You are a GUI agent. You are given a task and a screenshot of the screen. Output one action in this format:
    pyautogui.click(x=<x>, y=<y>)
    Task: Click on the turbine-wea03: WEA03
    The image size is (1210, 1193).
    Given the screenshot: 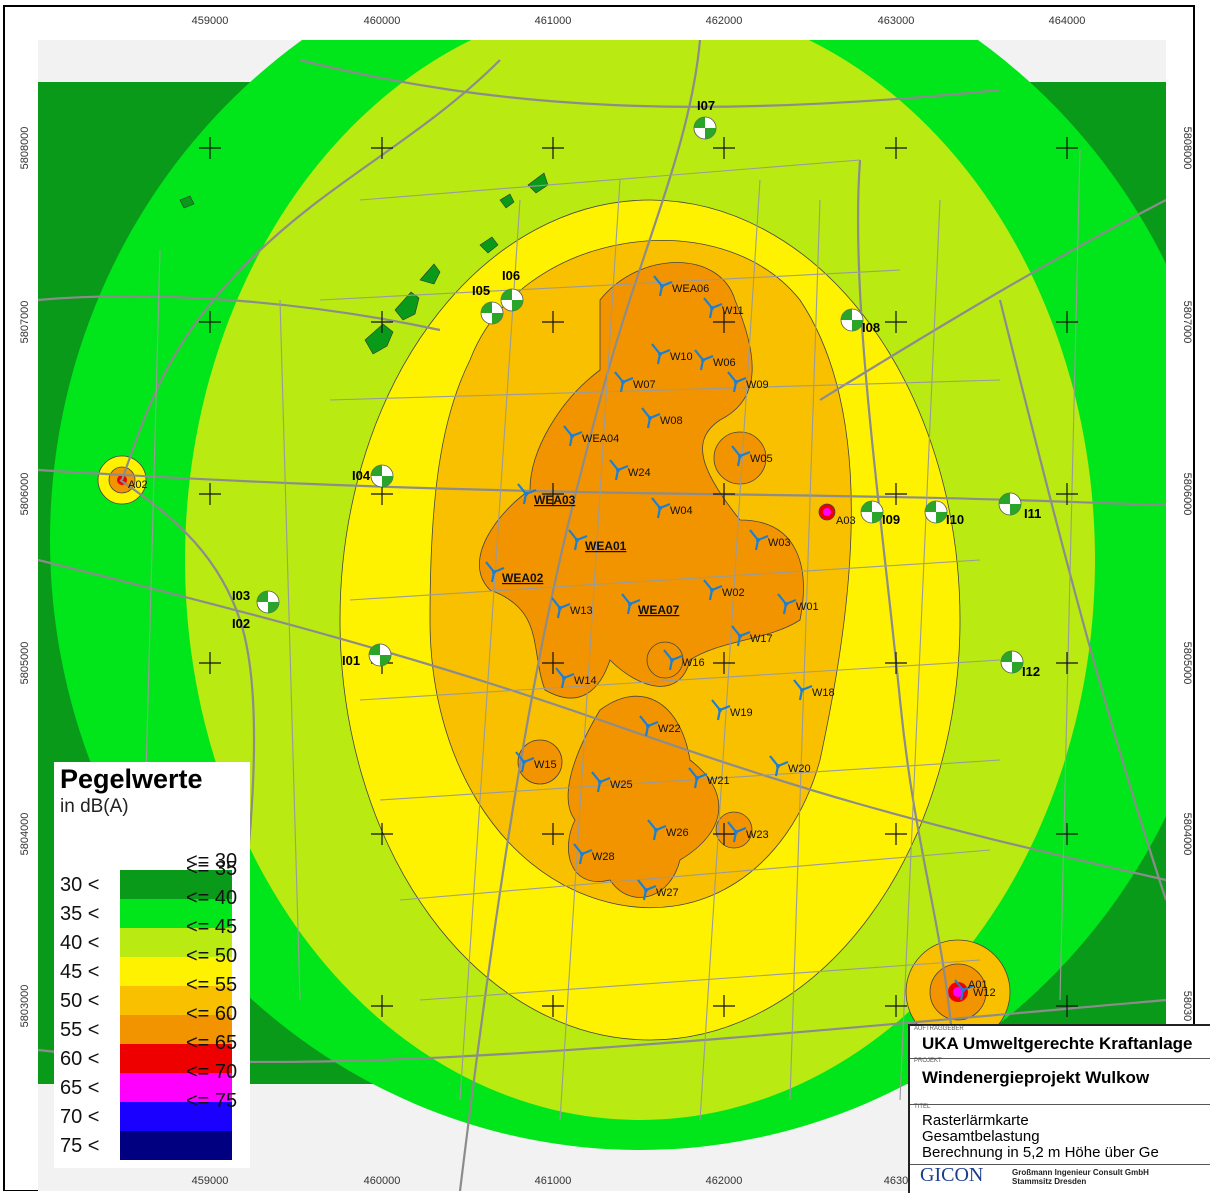 What is the action you would take?
    pyautogui.click(x=546, y=495)
    